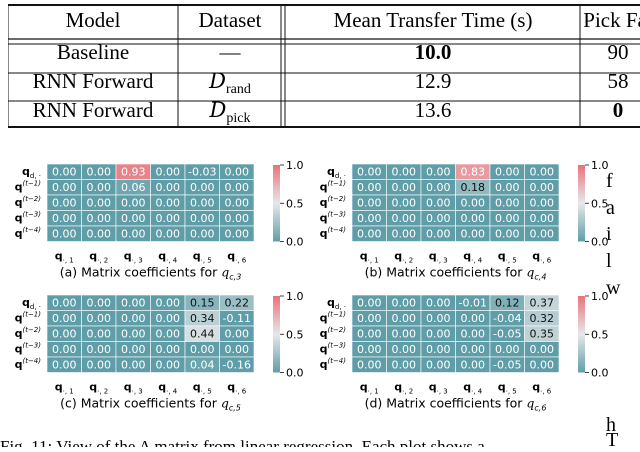 This screenshot has width=640, height=452. Describe the element at coordinates (28, 233) in the screenshot. I see `row-label: q(t−4)` at that location.